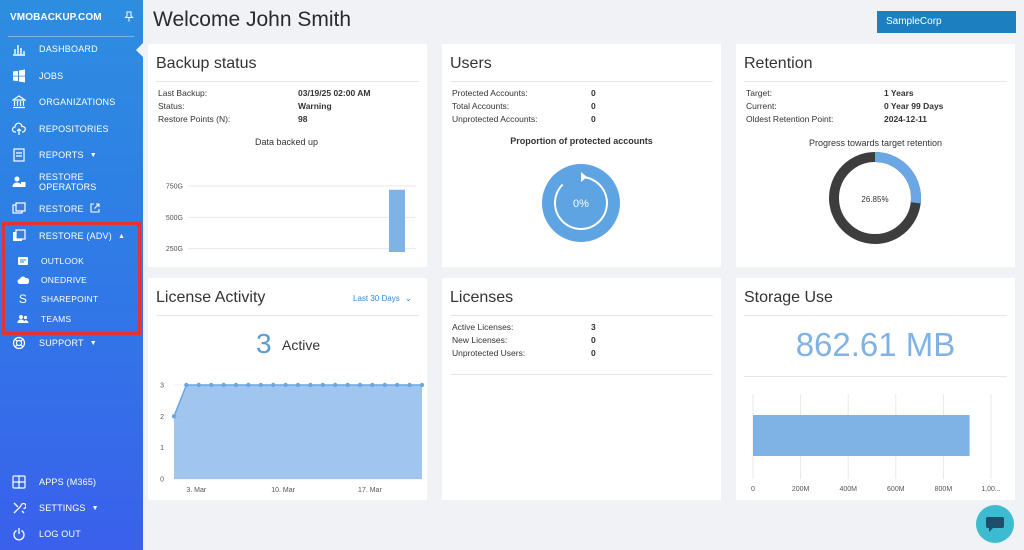  I want to click on status-value: Warning, so click(315, 106).